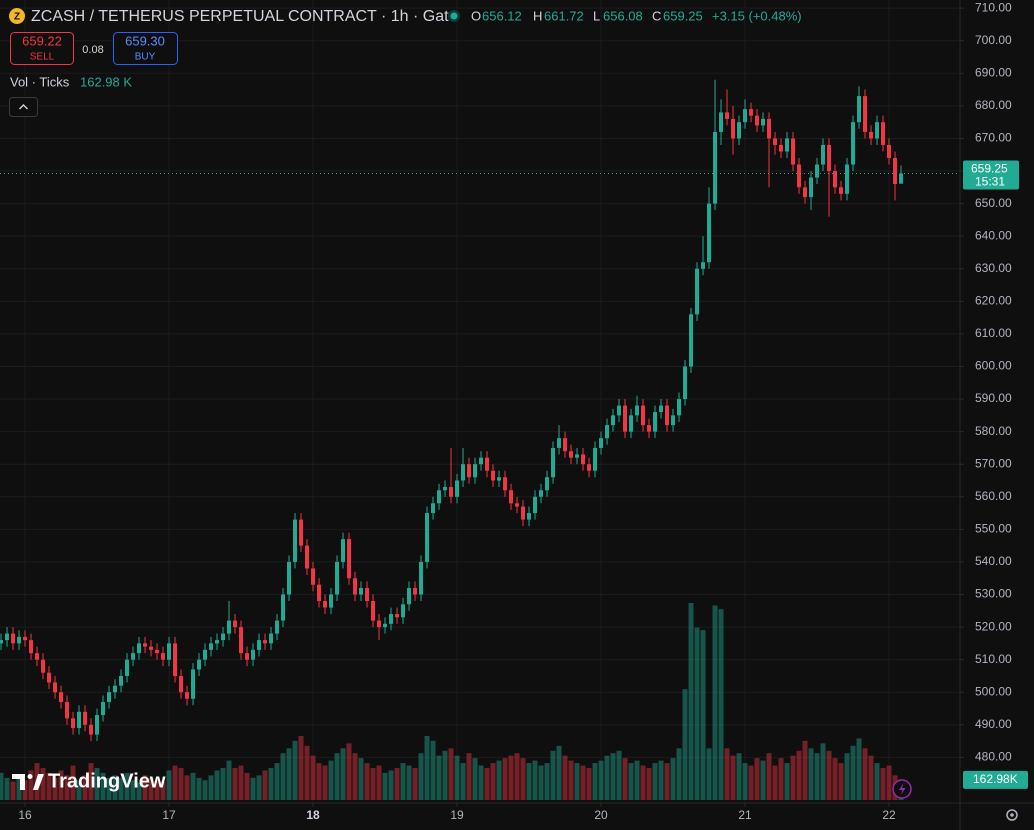 The image size is (1034, 830). What do you see at coordinates (17, 16) in the screenshot?
I see `coin-icon` at bounding box center [17, 16].